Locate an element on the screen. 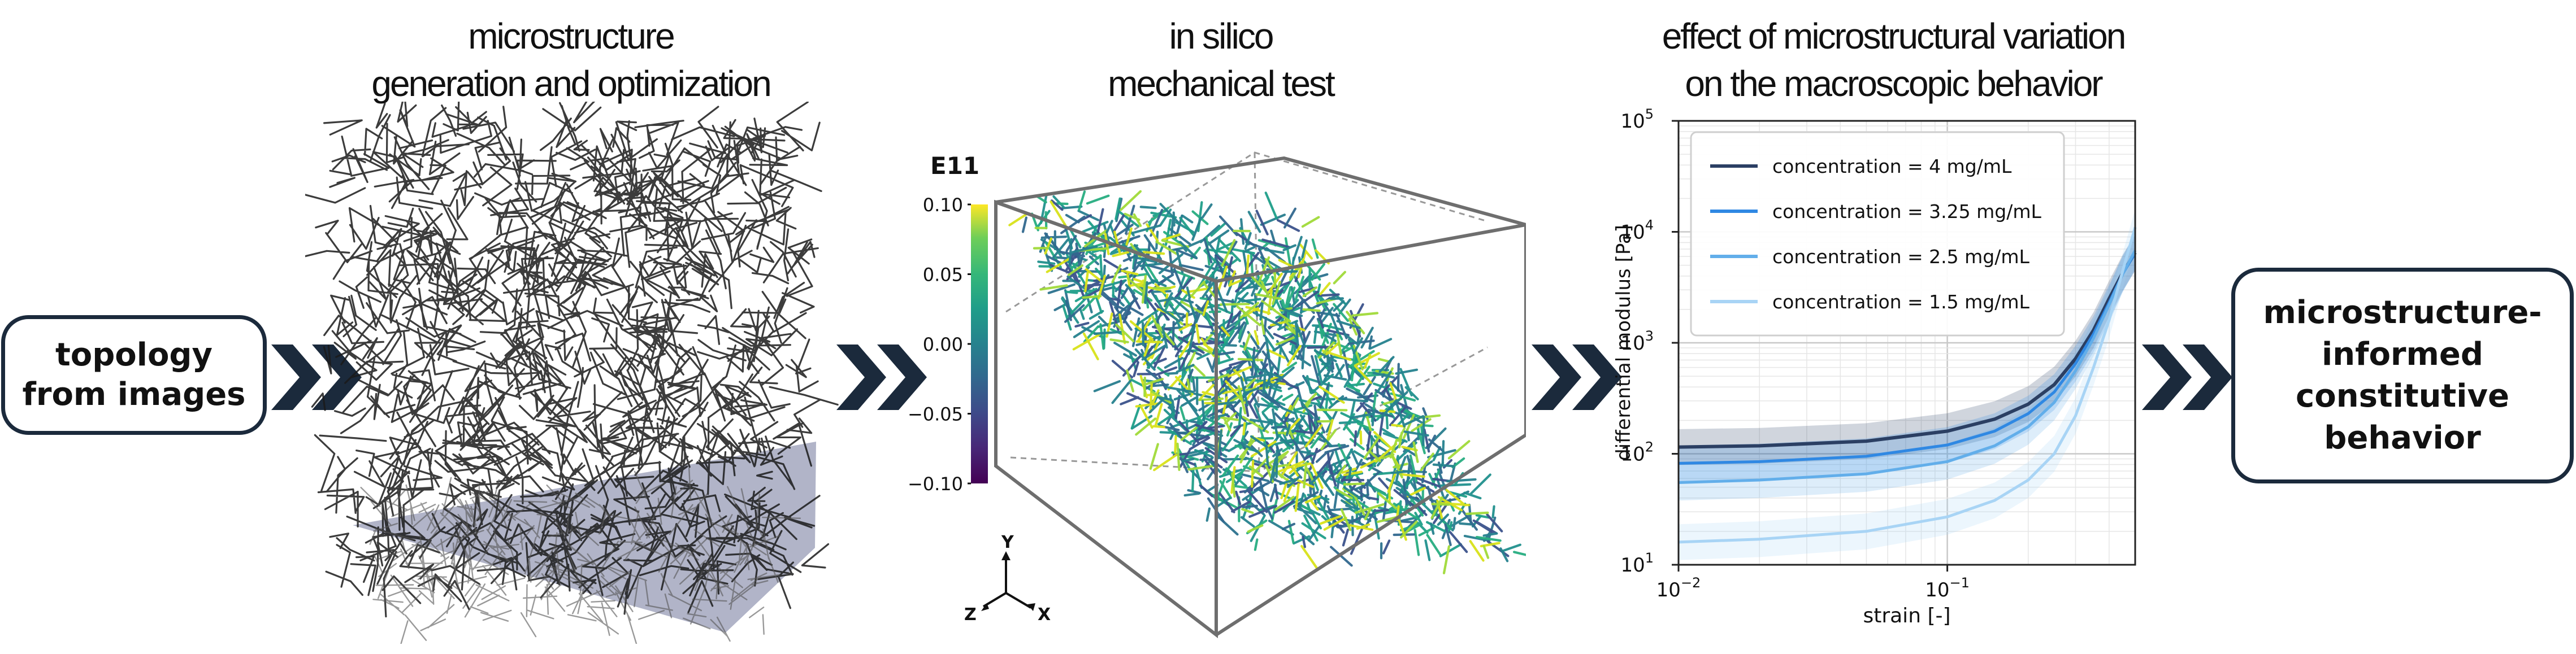  fiber-network-strain-colored is located at coordinates (1267, 382).